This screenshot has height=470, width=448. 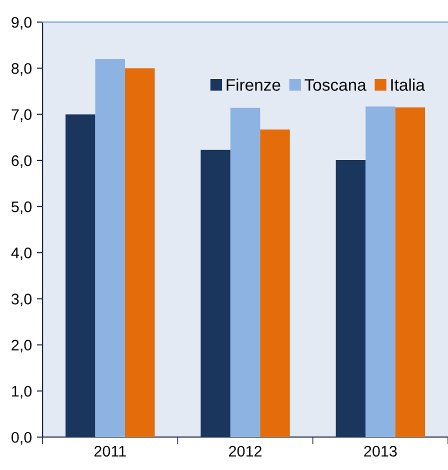 What do you see at coordinates (22, 346) in the screenshot?
I see `y-tick-label: 2,0` at bounding box center [22, 346].